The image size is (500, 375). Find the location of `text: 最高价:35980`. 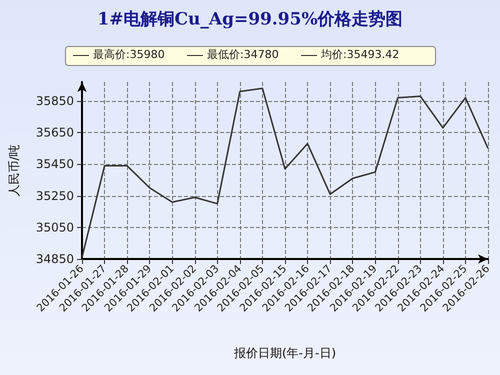

text: 最高价:35980 is located at coordinates (129, 54).